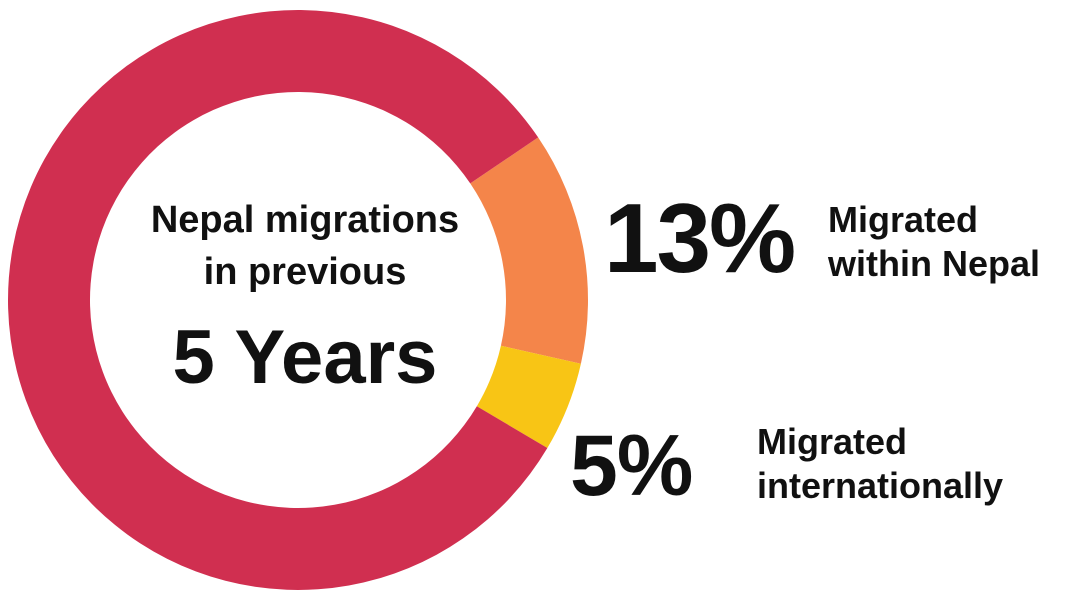 This screenshot has height=601, width=1069. Describe the element at coordinates (305, 220) in the screenshot. I see `center-title-line-1: Nepal migrations` at that location.